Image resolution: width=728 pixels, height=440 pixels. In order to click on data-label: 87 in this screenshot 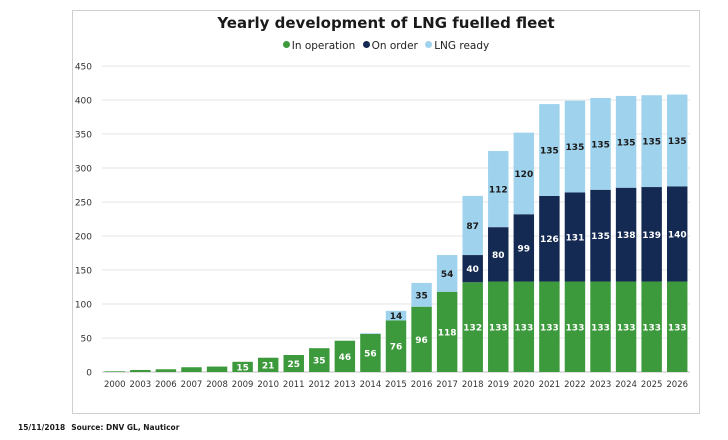, I will do `click(472, 227)`.